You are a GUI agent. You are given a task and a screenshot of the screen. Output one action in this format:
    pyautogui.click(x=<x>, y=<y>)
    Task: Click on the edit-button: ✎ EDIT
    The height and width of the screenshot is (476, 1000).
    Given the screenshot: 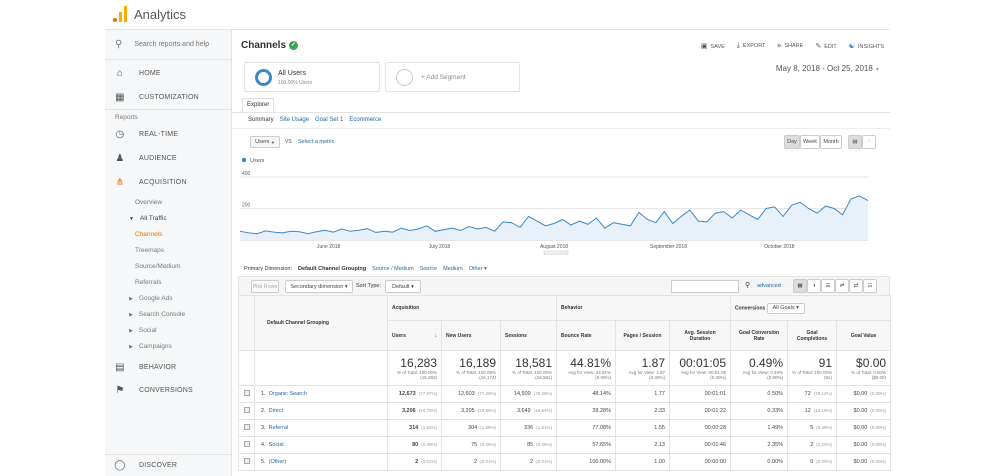 What is the action you would take?
    pyautogui.click(x=826, y=46)
    